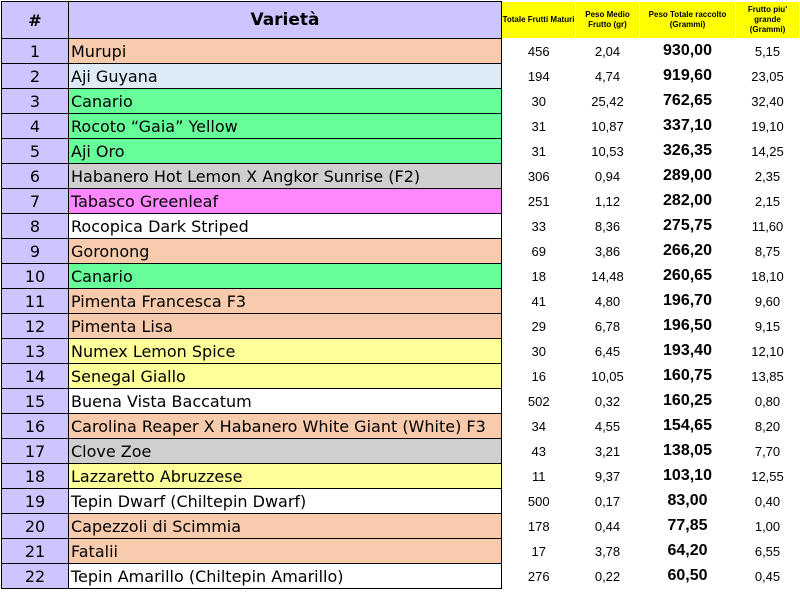 This screenshot has height=594, width=800. I want to click on largest-fruit-value: 32,40, so click(767, 101).